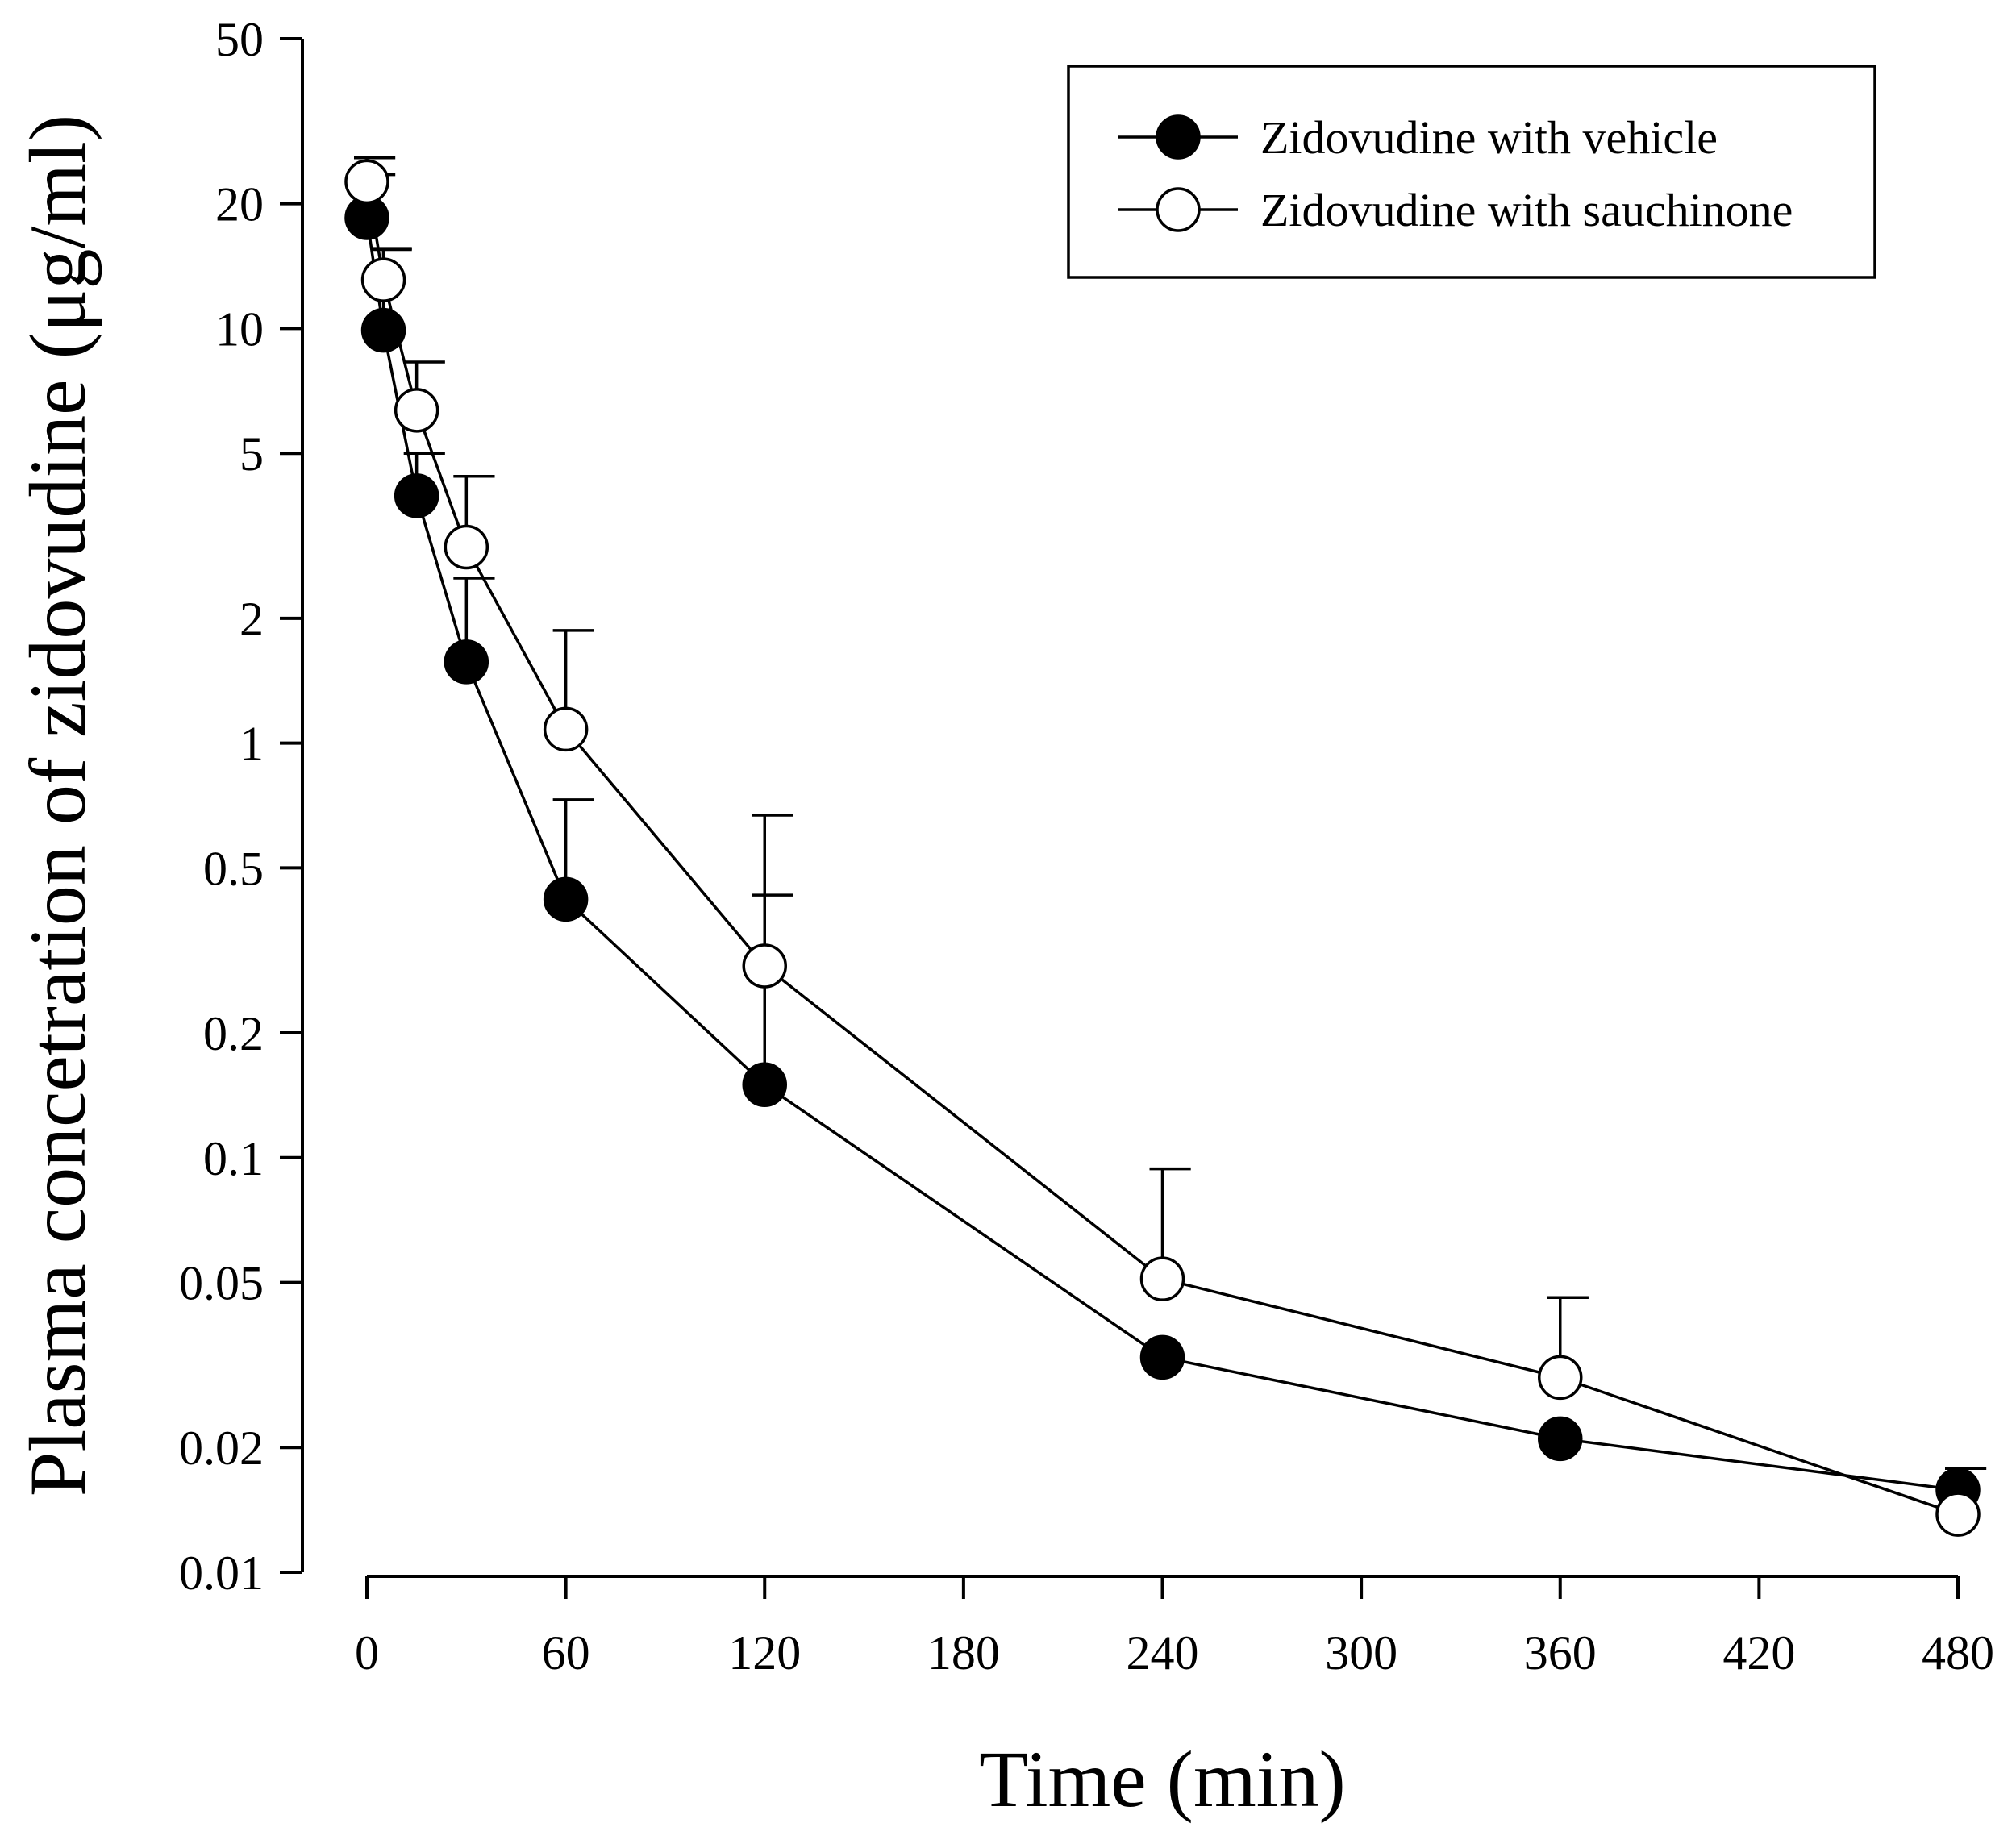  Describe the element at coordinates (367, 1653) in the screenshot. I see `x-tick-label: 0` at that location.